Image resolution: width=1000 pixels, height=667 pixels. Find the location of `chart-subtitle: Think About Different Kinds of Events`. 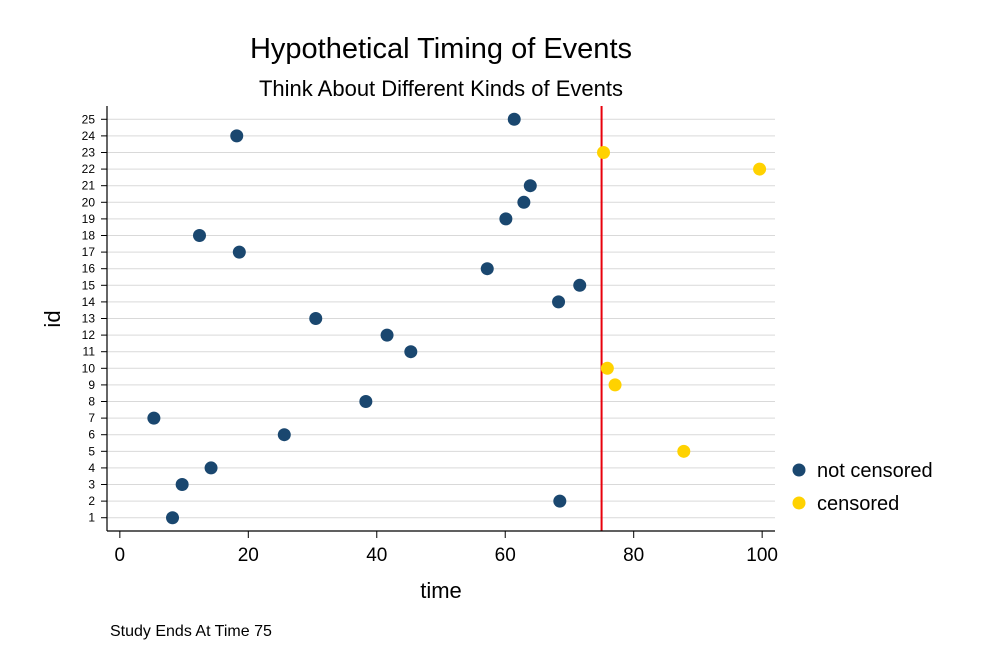

chart-subtitle: Think About Different Kinds of Events is located at coordinates (441, 88).